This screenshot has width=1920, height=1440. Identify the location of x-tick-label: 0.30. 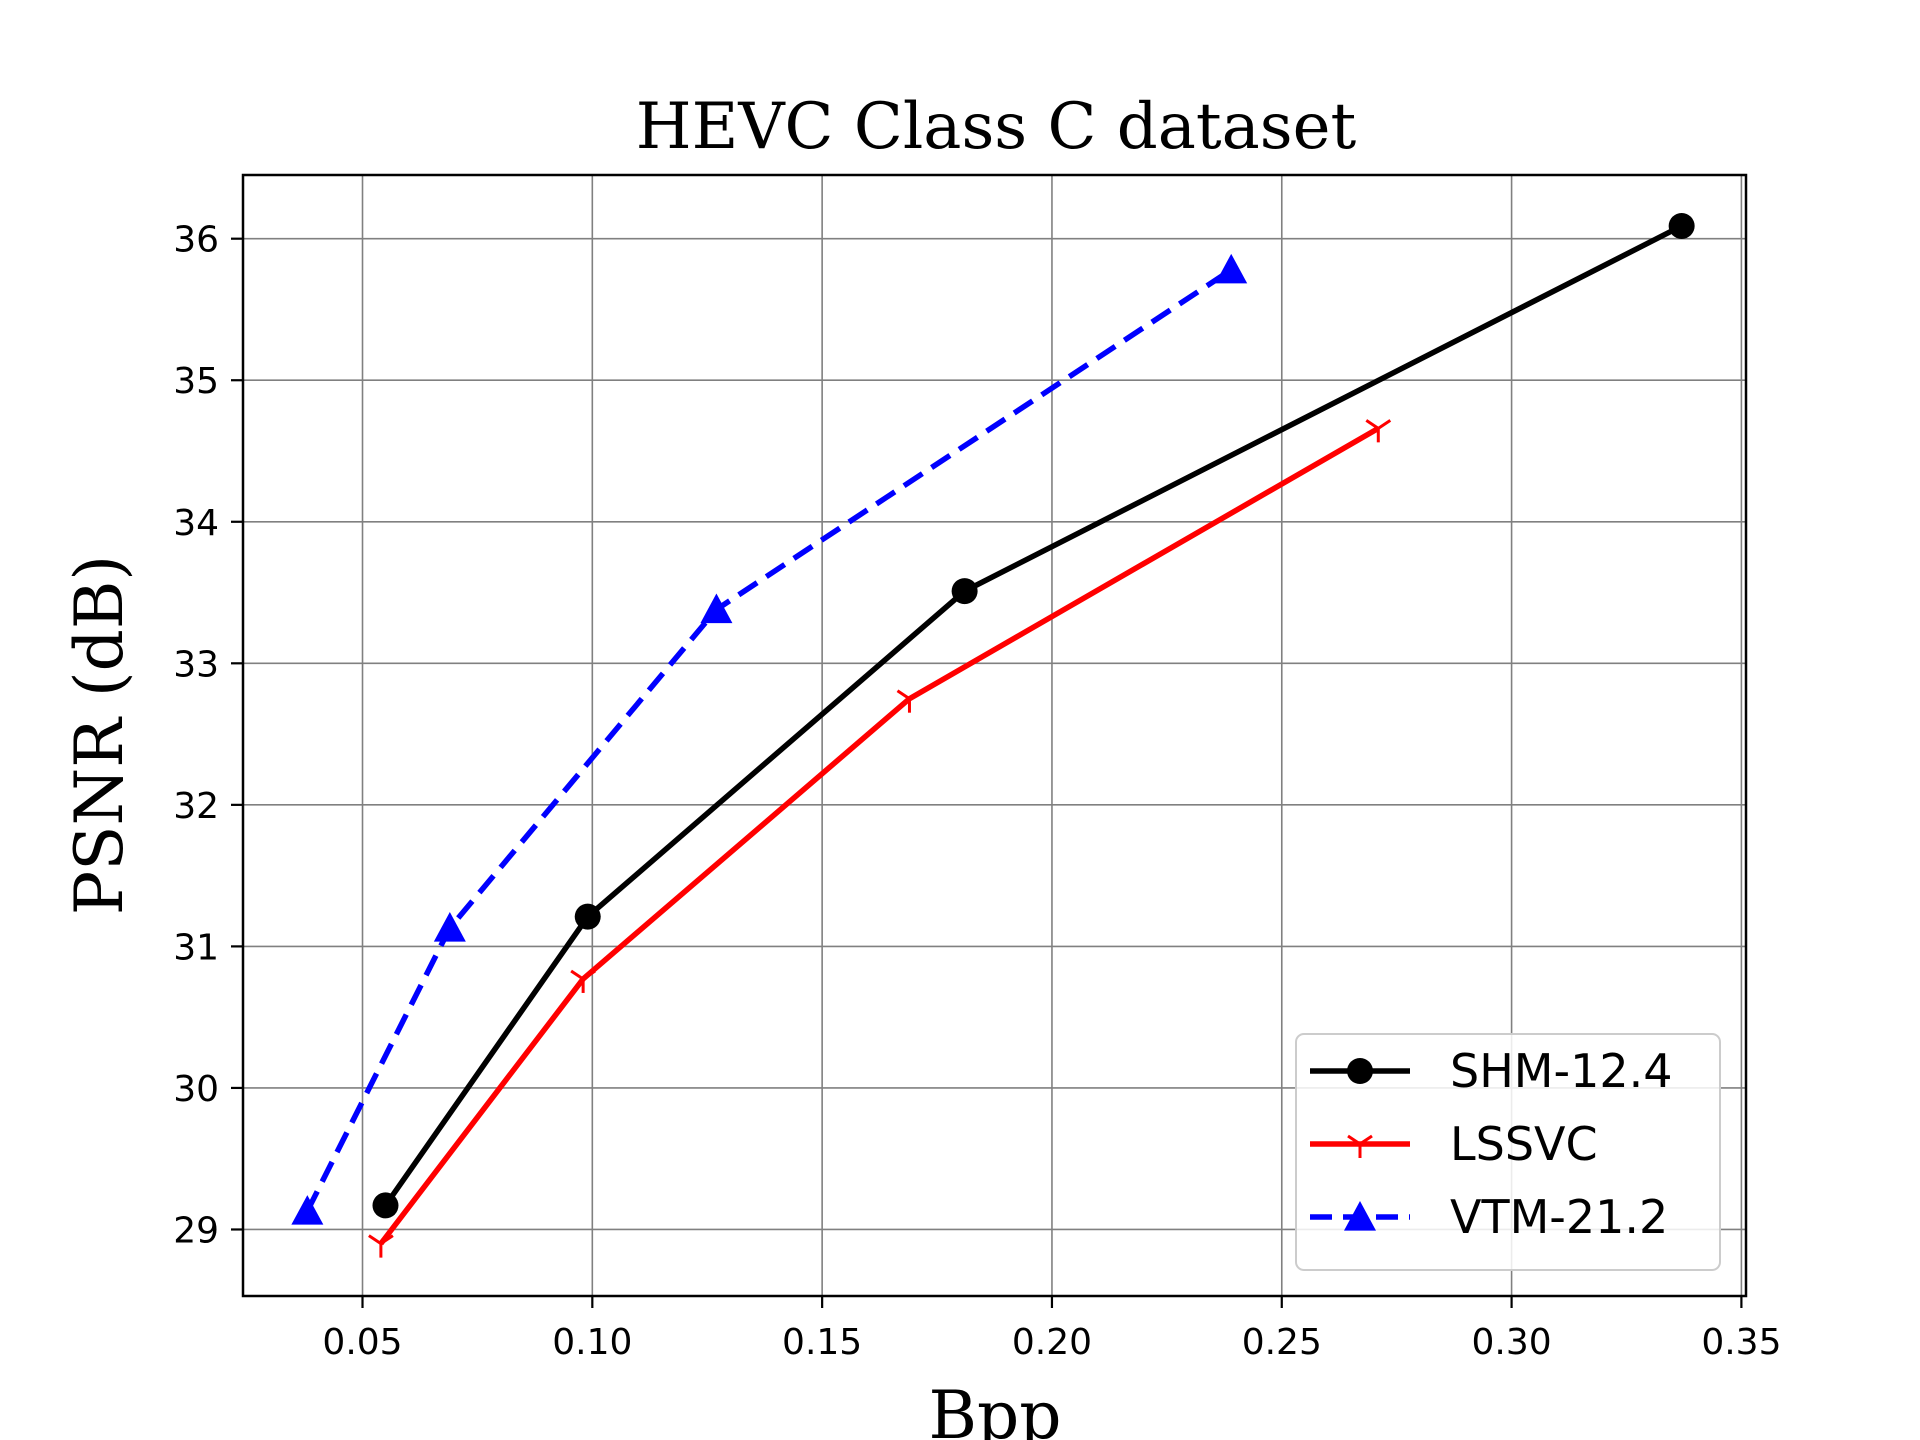
(1512, 1342).